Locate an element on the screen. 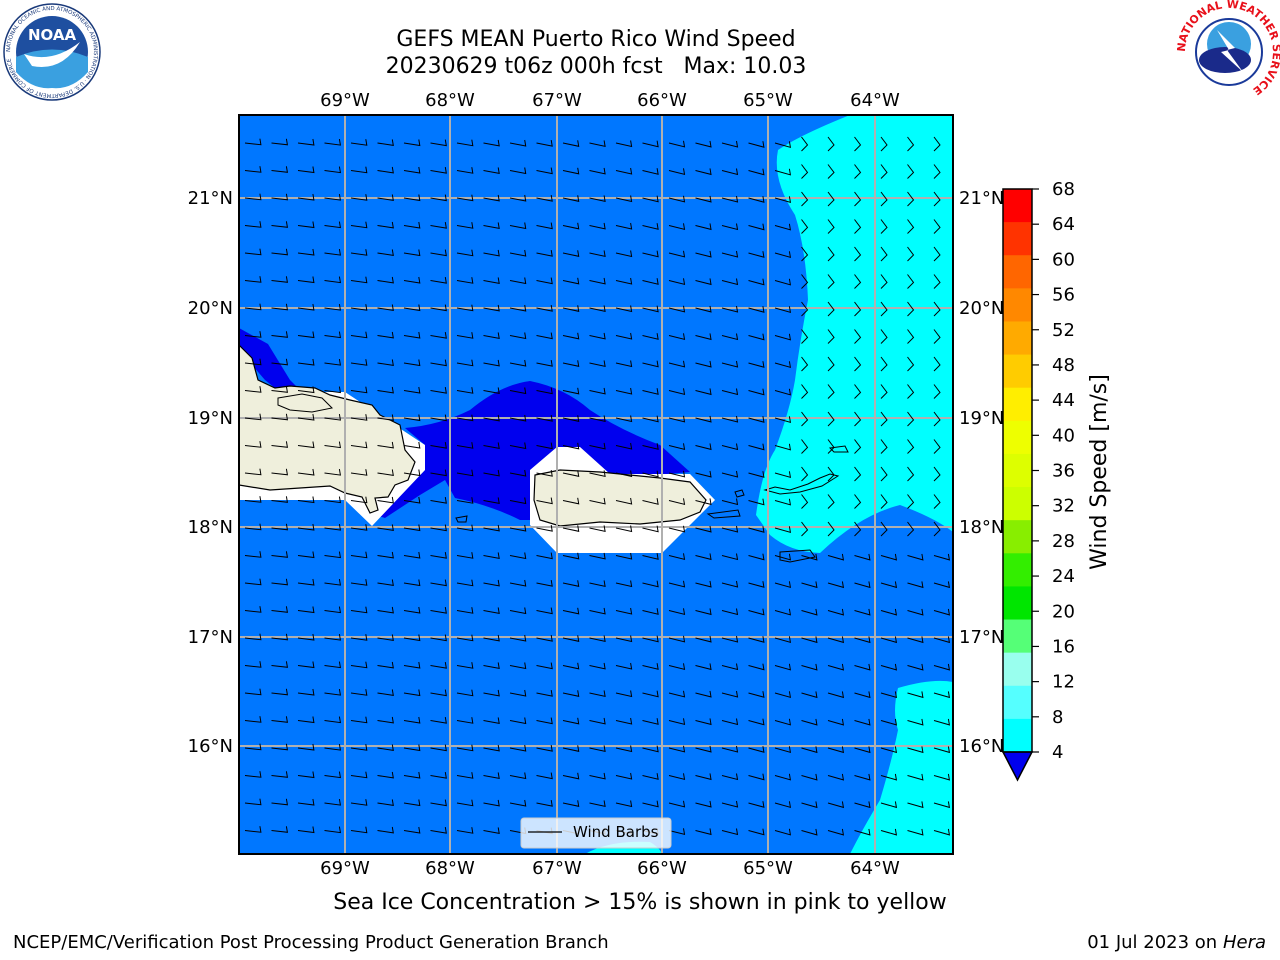 Image resolution: width=1280 pixels, height=960 pixels. lat-label: 19°N is located at coordinates (981, 418).